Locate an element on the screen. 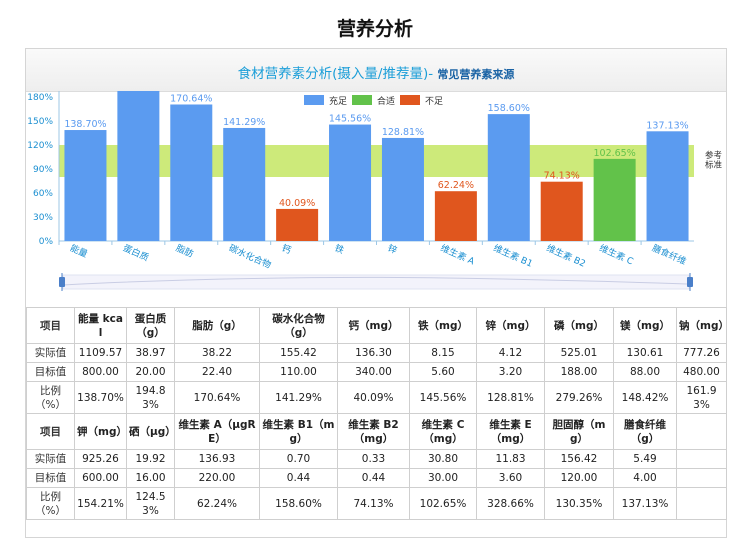 The width and height of the screenshot is (750, 548). table-cell: 170.64% is located at coordinates (217, 397).